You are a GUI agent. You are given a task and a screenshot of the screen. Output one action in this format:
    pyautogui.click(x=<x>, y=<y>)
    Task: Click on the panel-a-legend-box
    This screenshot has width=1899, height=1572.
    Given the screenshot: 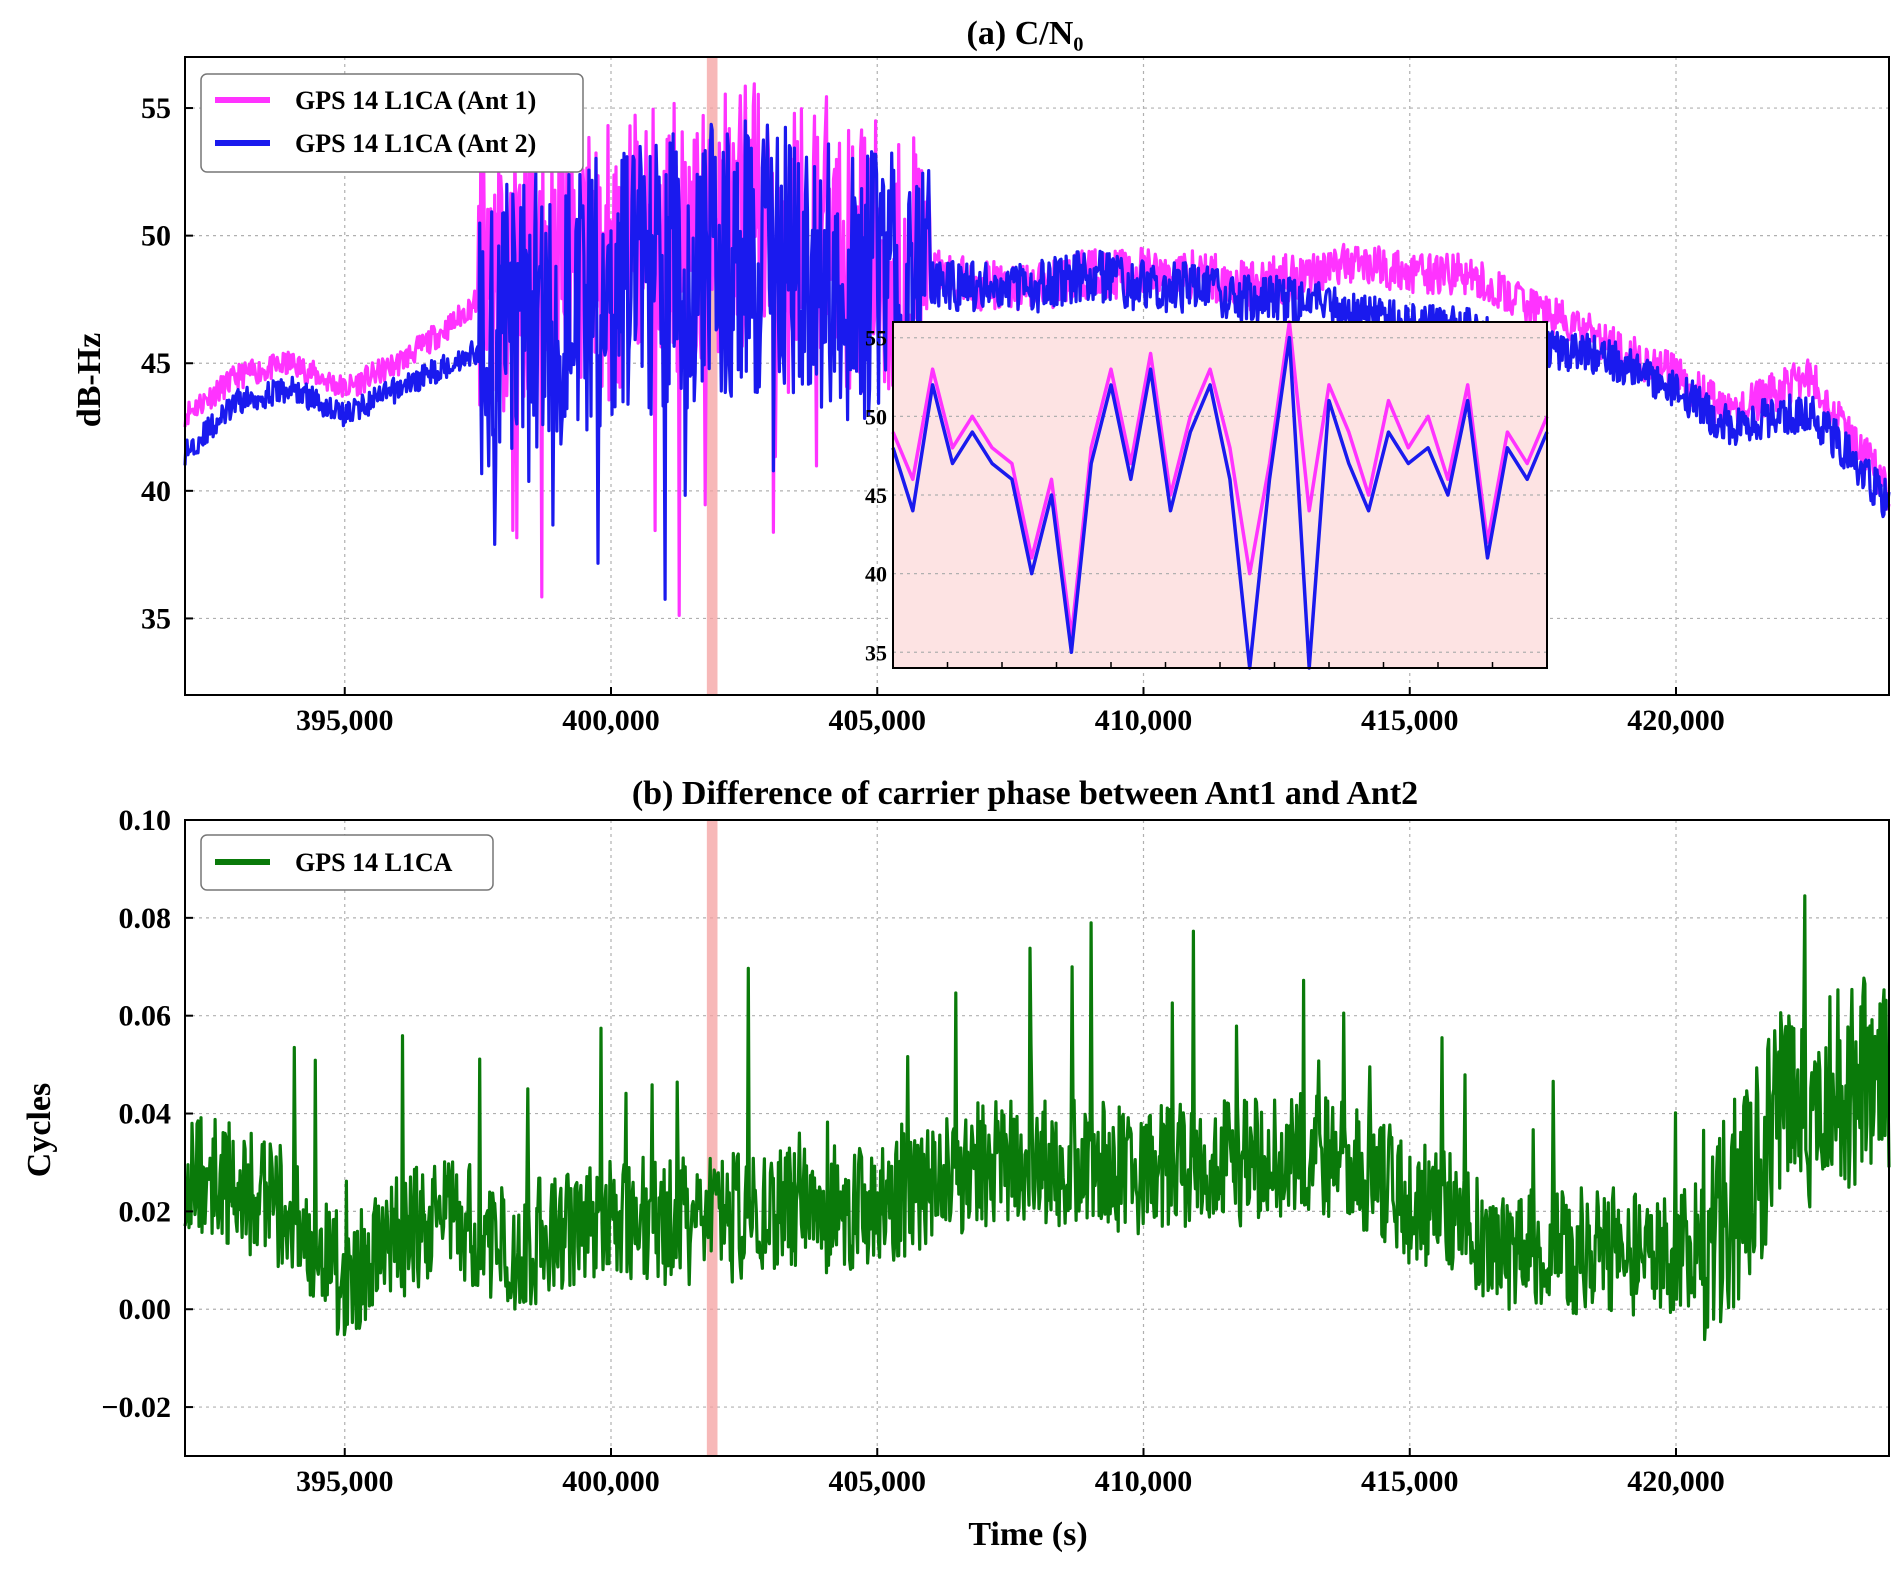 What is the action you would take?
    pyautogui.click(x=392, y=123)
    